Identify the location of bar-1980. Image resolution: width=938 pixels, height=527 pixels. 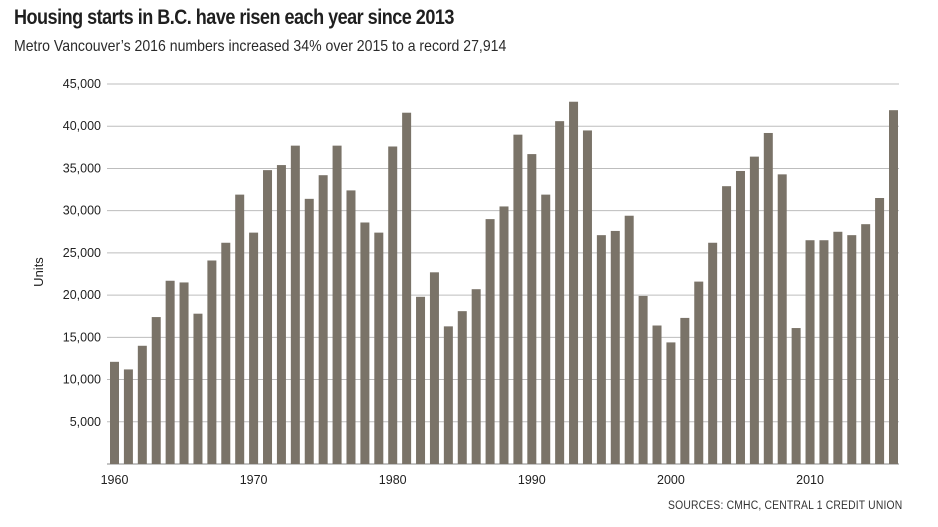
(393, 305).